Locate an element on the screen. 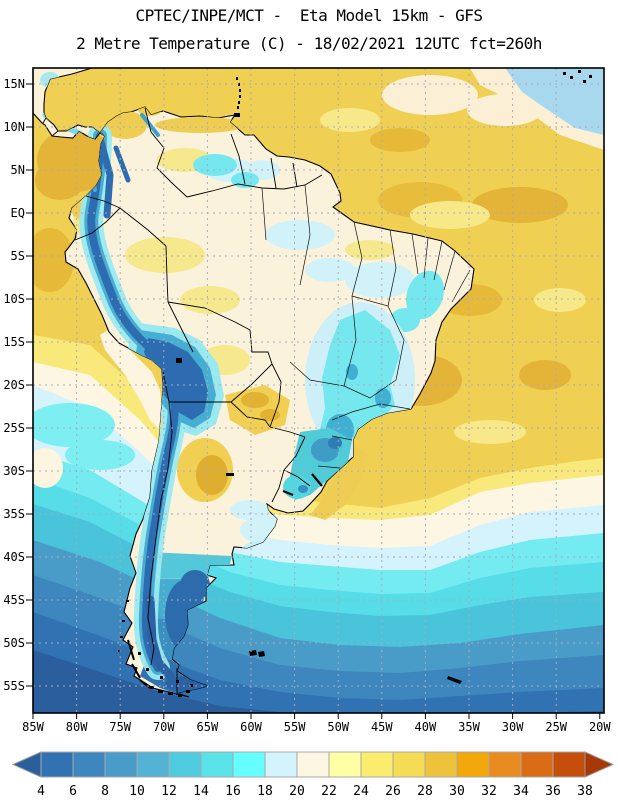 Image resolution: width=618 pixels, height=800 pixels. lon-tick-label-45W: 45W is located at coordinates (382, 727).